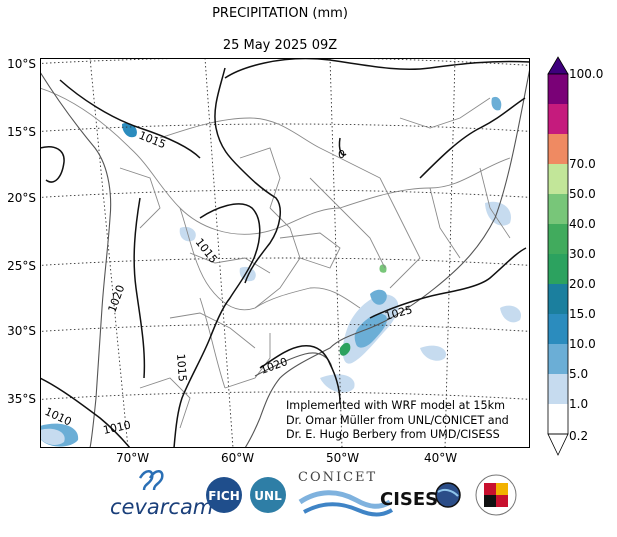 This screenshot has width=617, height=537. What do you see at coordinates (161, 494) in the screenshot?
I see `cevarcam-logo: cevarcam` at bounding box center [161, 494].